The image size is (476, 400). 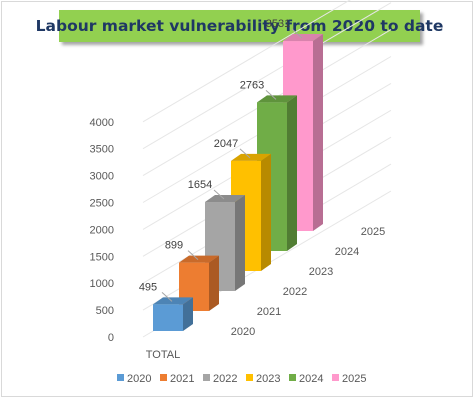 I want to click on y-tick-label: 1500, so click(x=102, y=257).